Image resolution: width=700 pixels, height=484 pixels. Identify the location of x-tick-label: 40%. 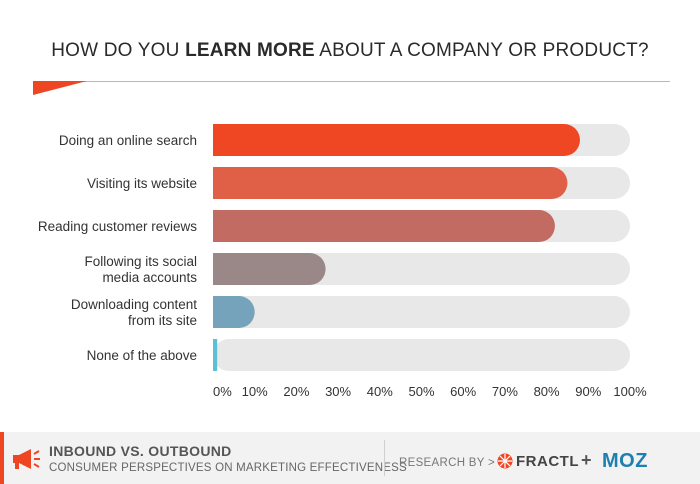
(380, 391).